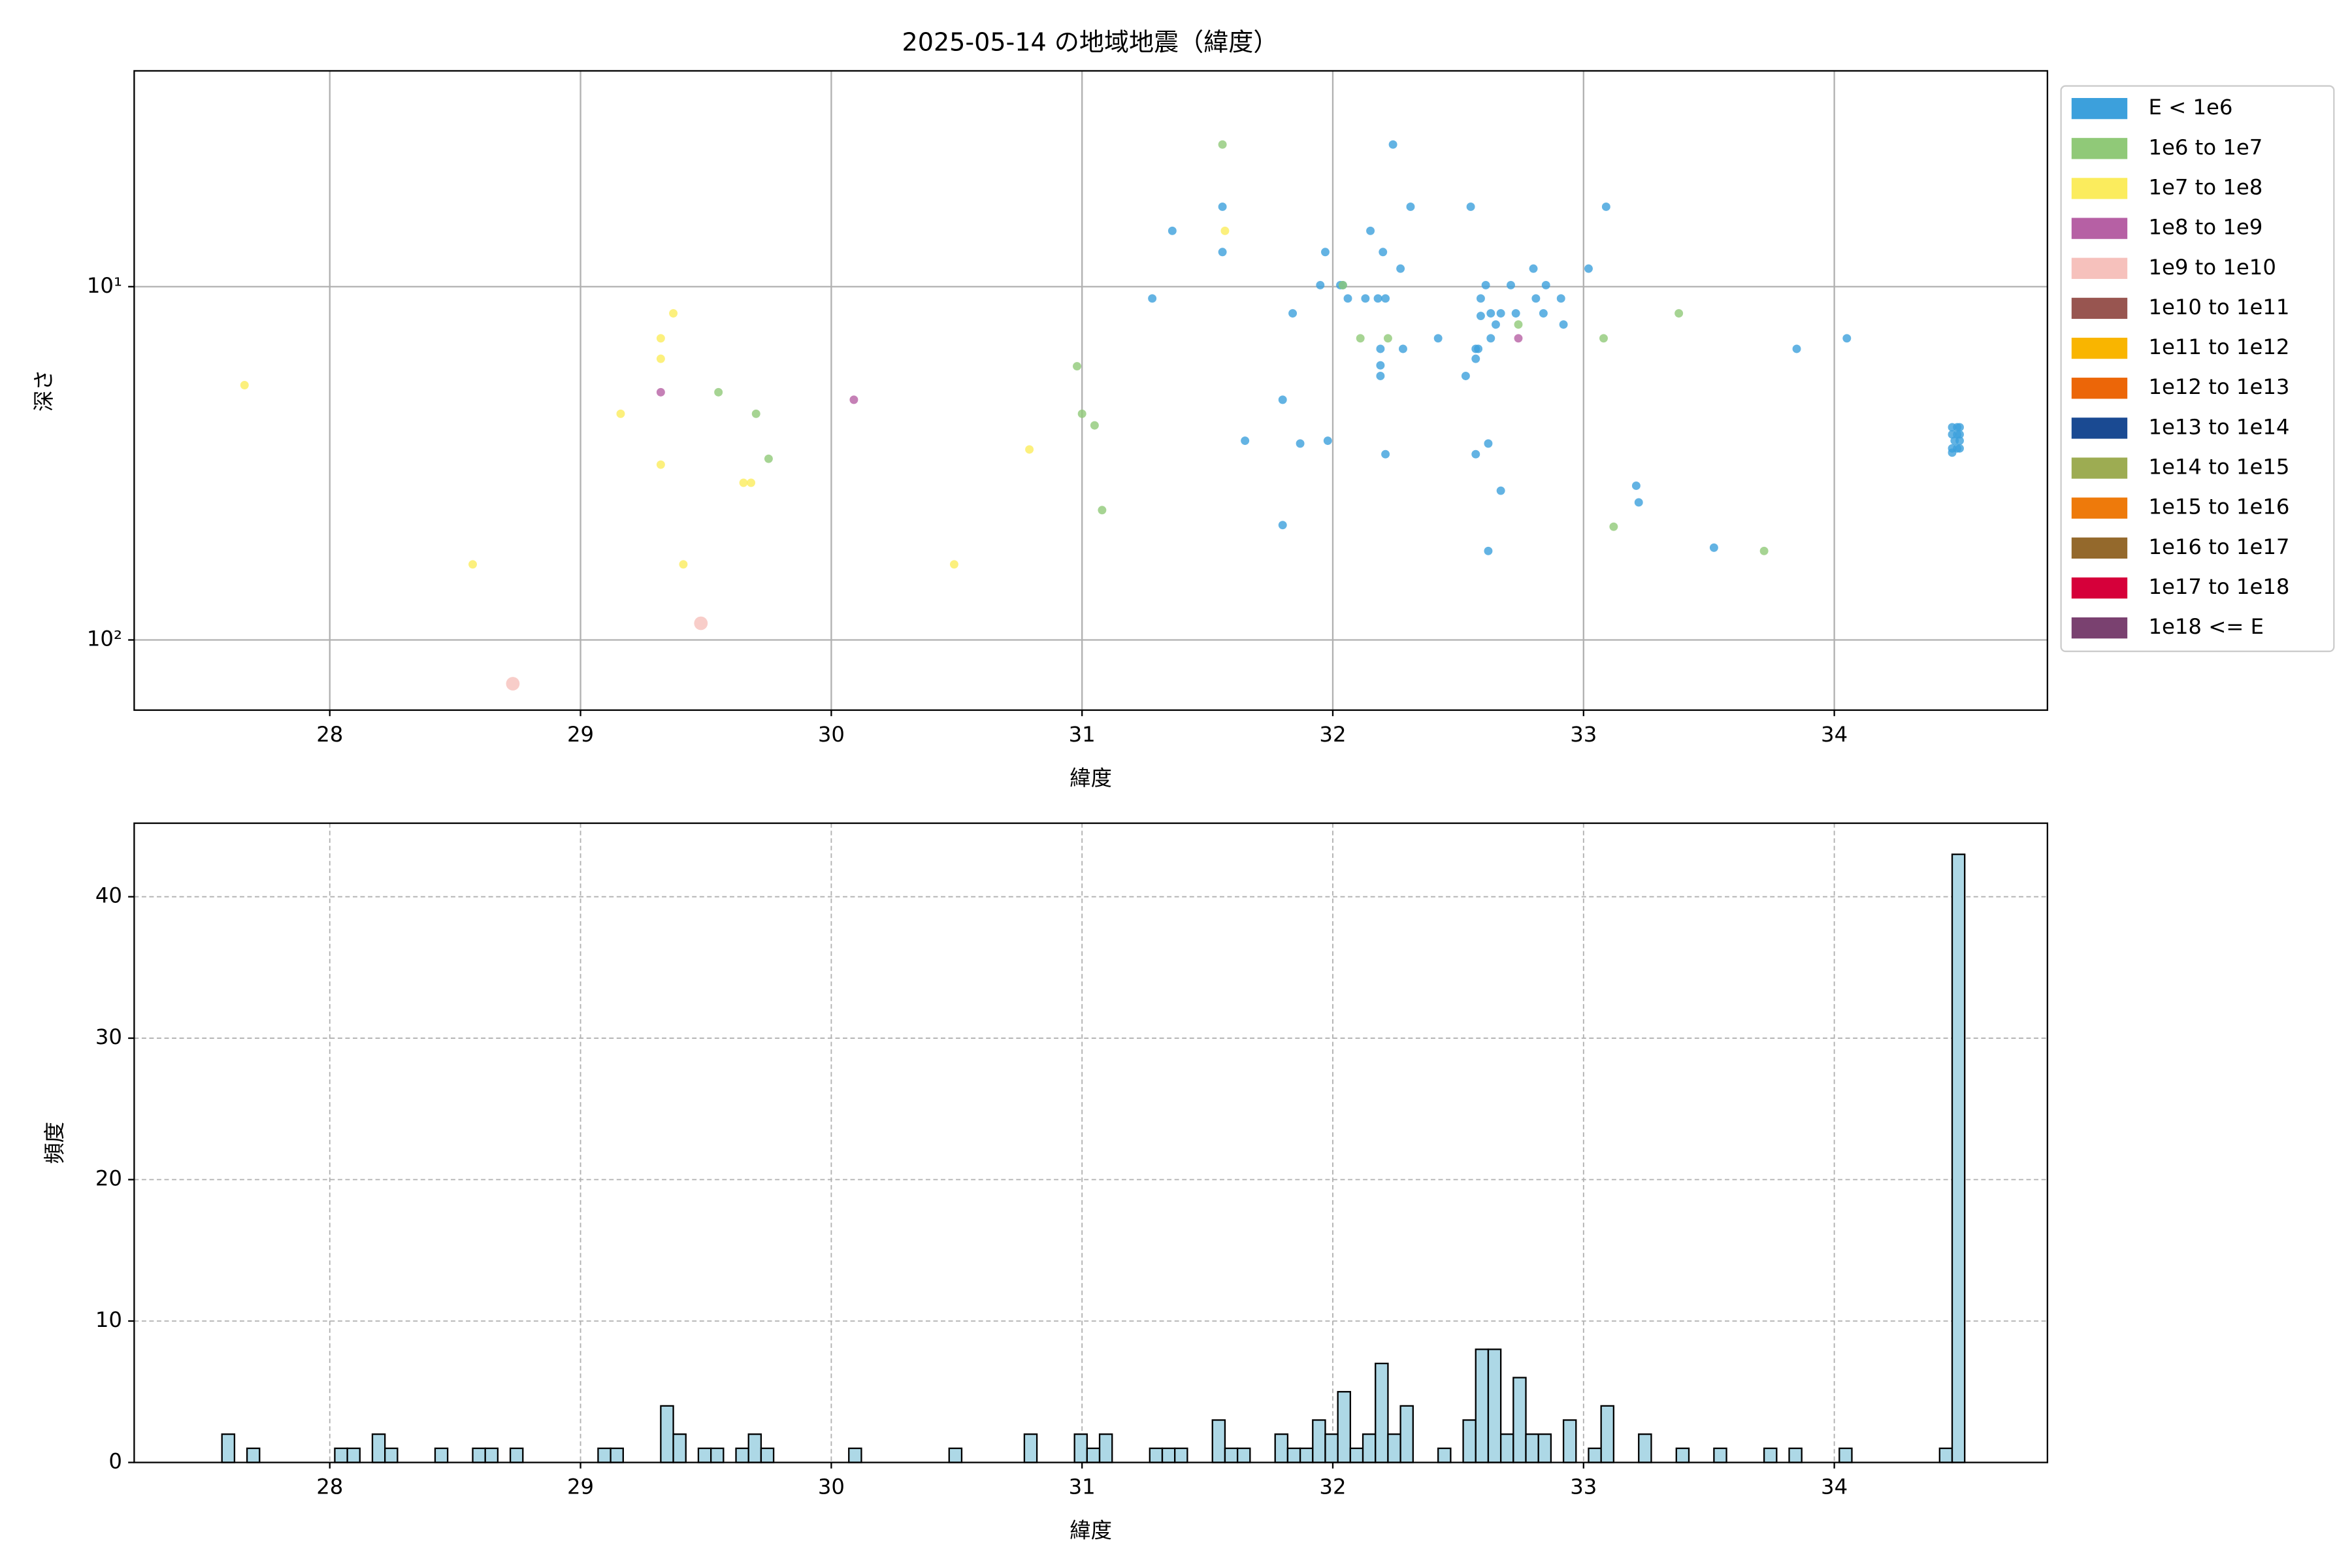  What do you see at coordinates (1082, 1487) in the screenshot?
I see `x-tick-label: 31` at bounding box center [1082, 1487].